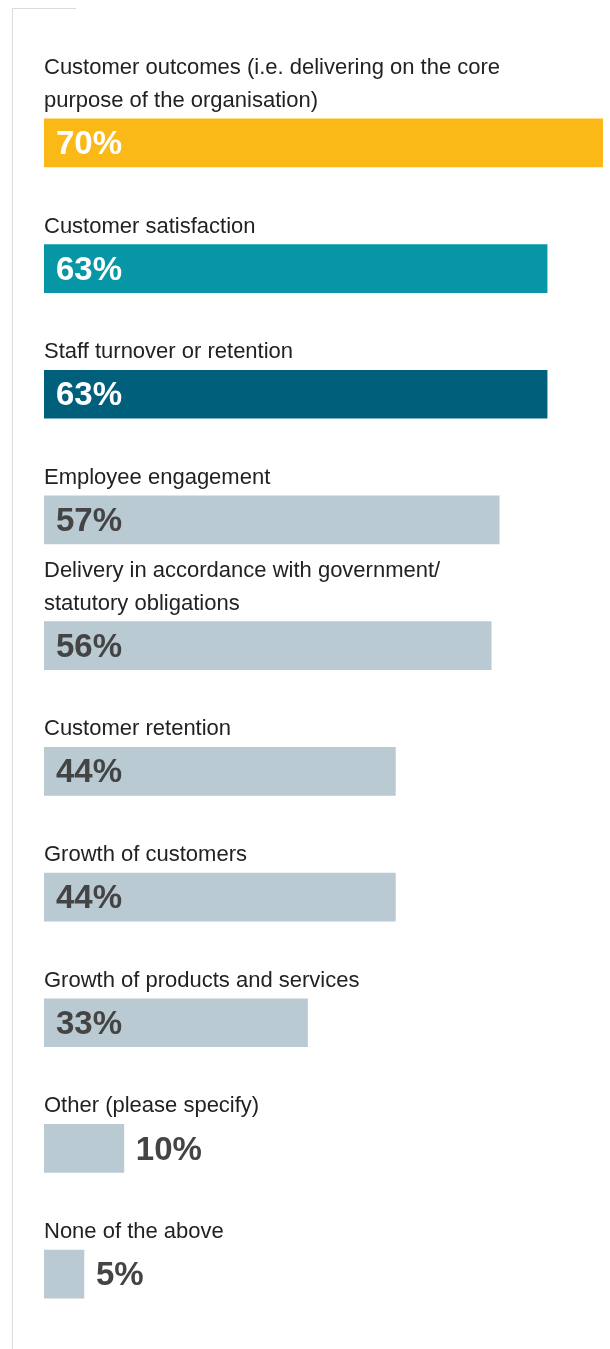 This screenshot has height=1349, width=610. I want to click on y-tick-label: Customer satisfaction, so click(150, 225).